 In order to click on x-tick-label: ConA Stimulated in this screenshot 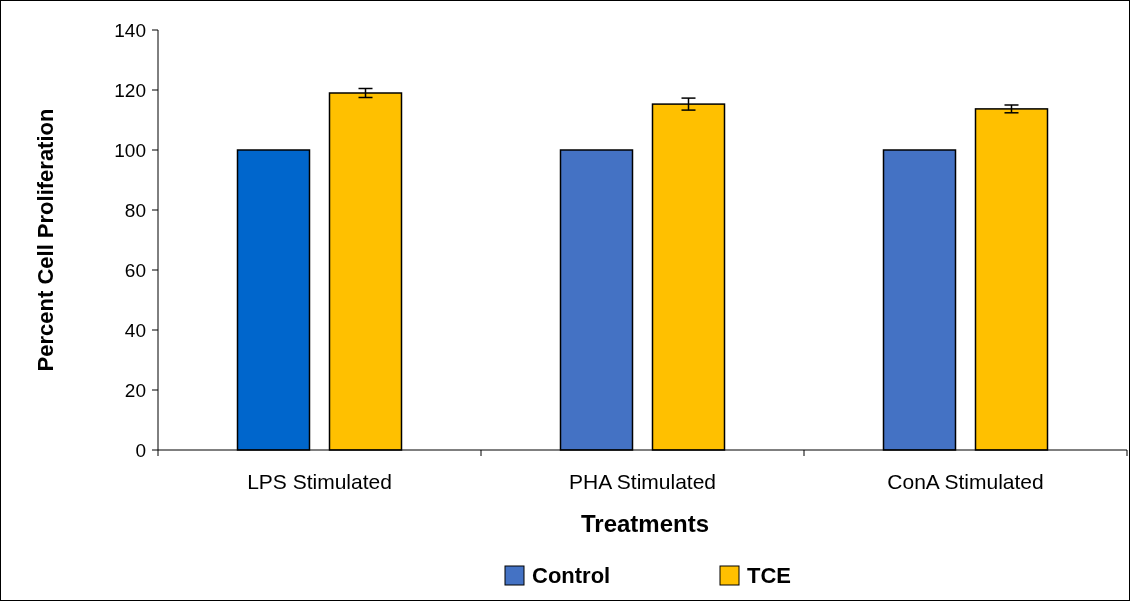, I will do `click(965, 481)`.